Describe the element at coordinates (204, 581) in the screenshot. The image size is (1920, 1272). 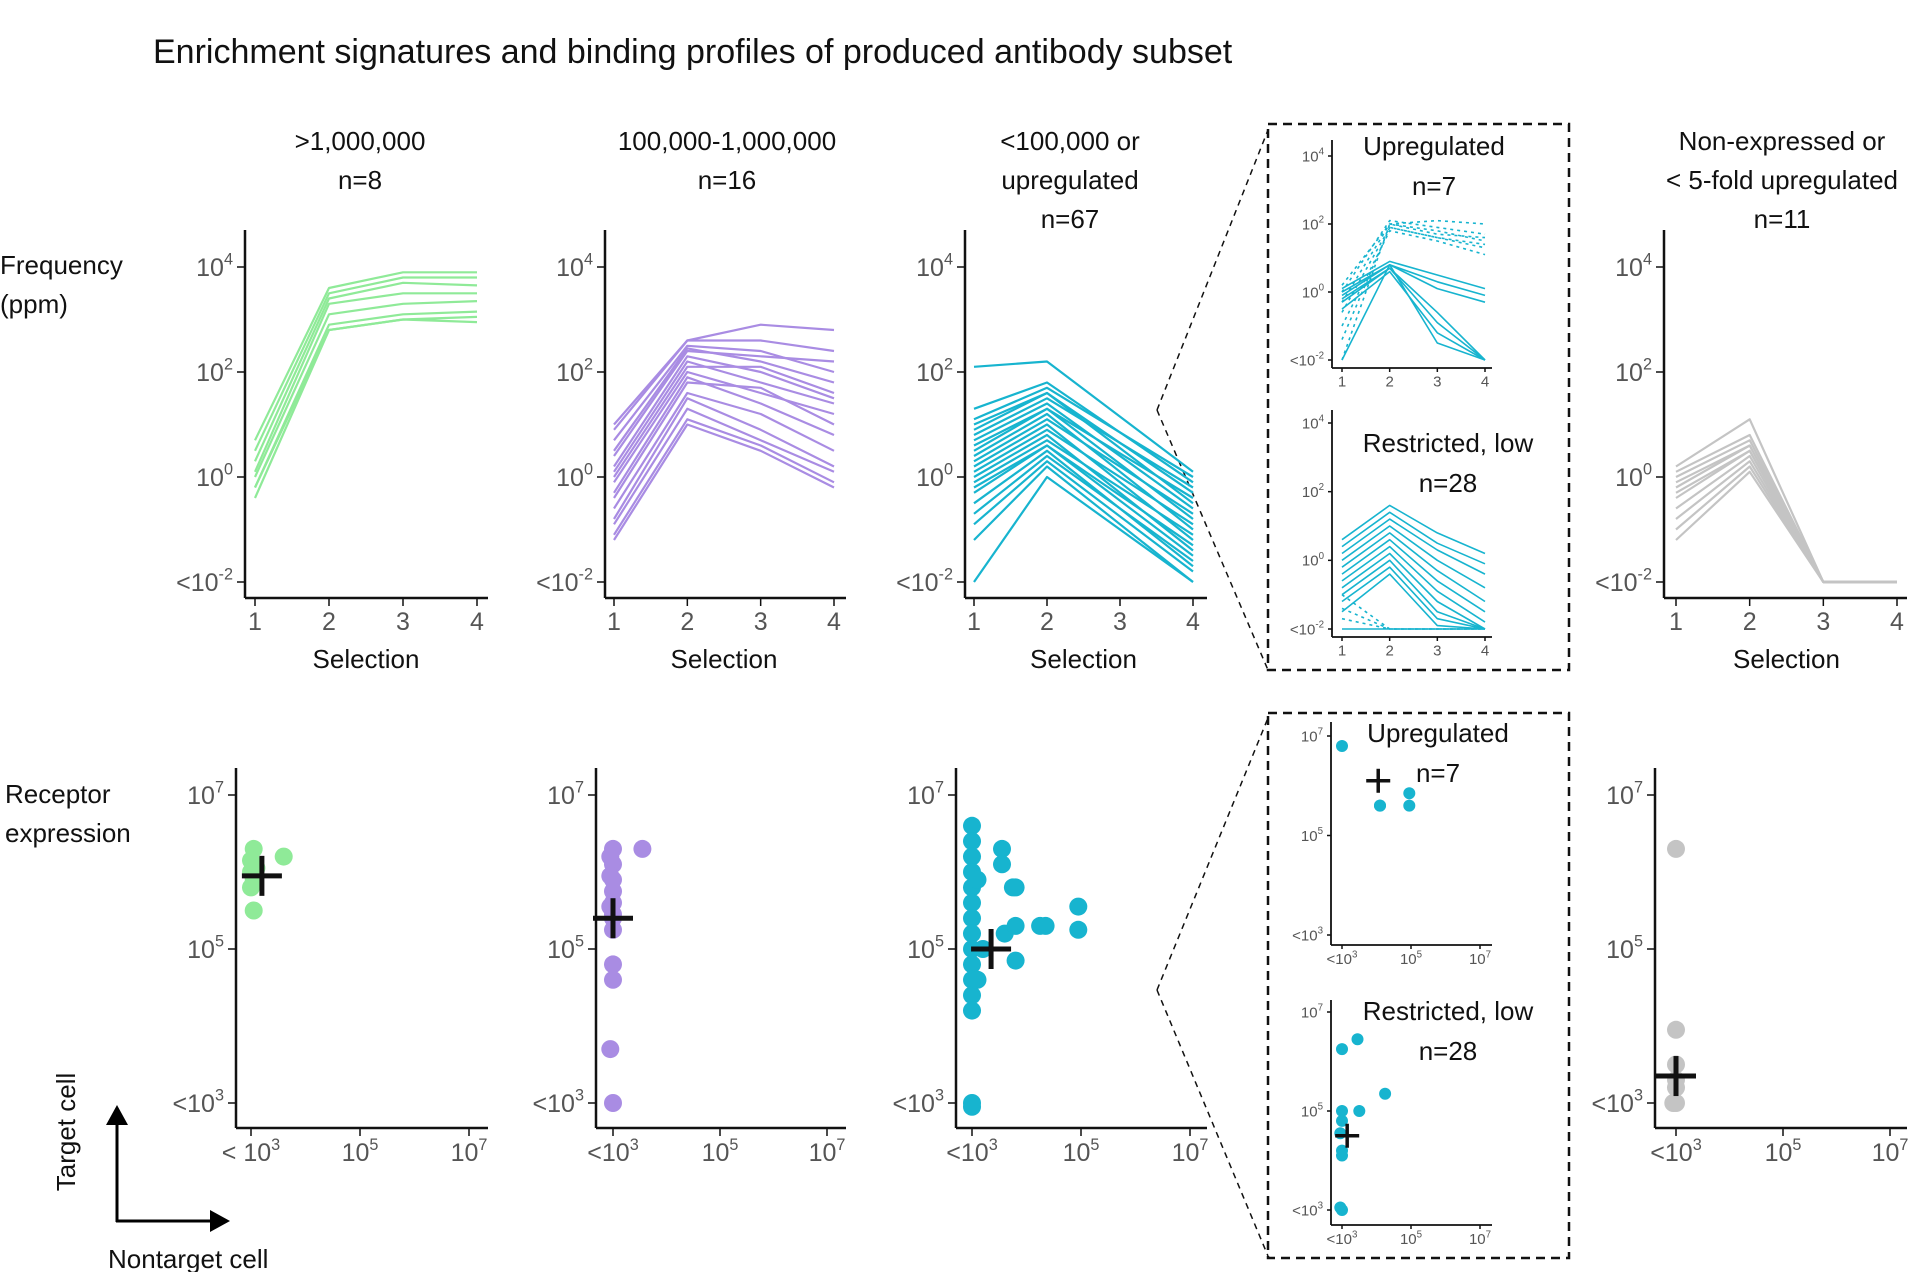
I see `frequency-panel-1-ytick-label-1: <10-2` at that location.